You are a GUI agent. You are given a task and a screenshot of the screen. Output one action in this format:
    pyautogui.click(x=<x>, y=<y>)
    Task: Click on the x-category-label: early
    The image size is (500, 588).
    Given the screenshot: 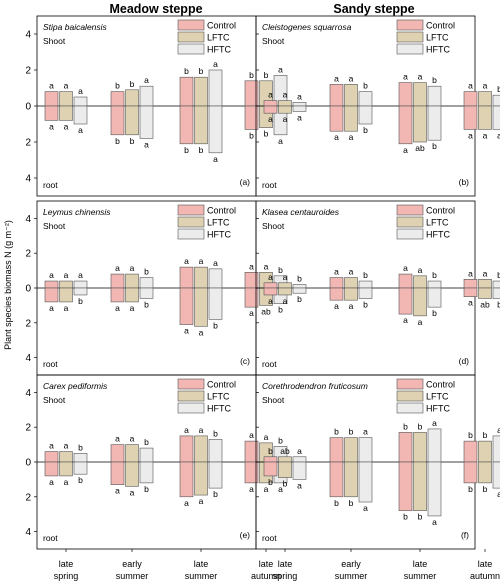 What is the action you would take?
    pyautogui.click(x=351, y=564)
    